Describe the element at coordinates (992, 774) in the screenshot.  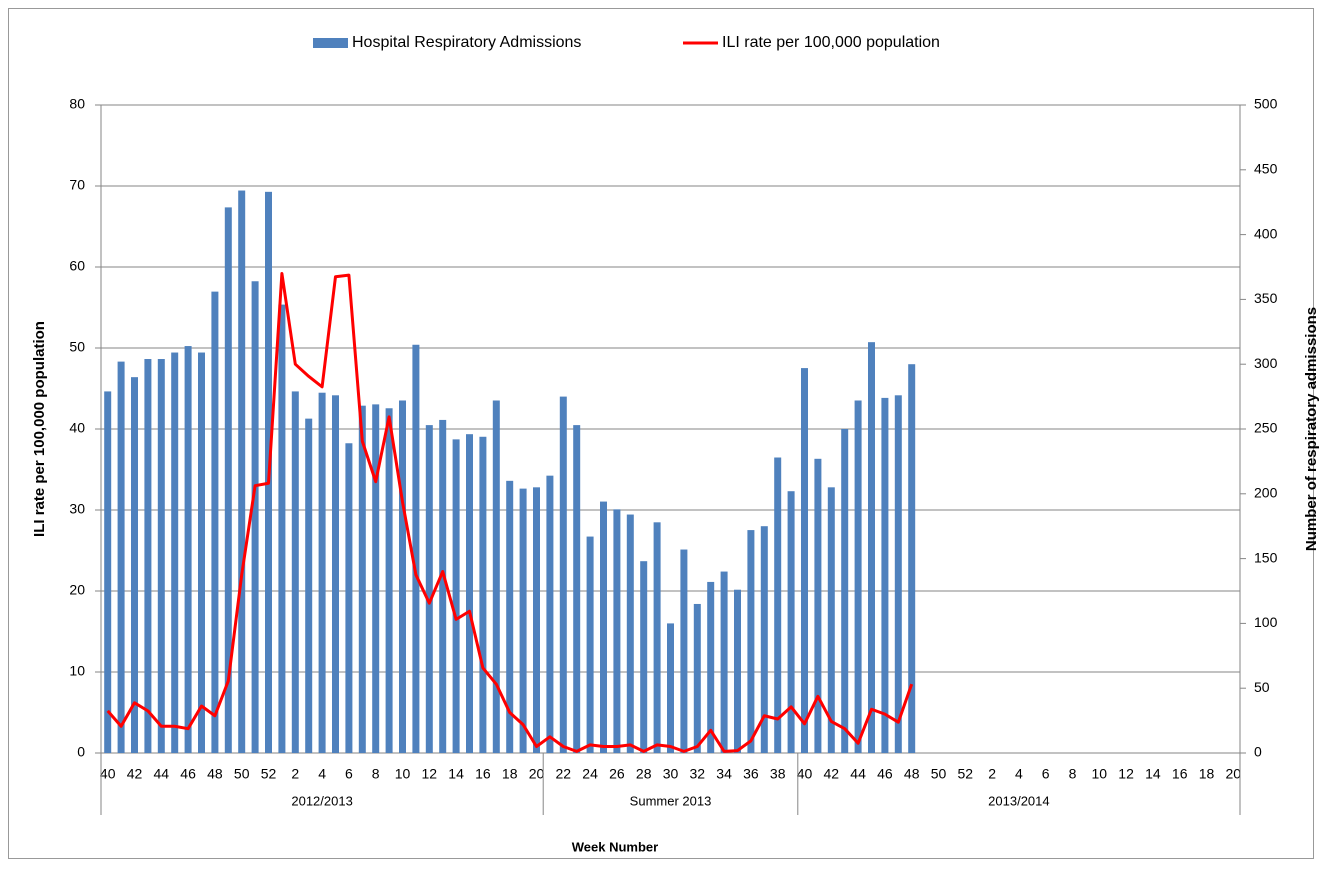
I see `x-tick-label: 2` at that location.